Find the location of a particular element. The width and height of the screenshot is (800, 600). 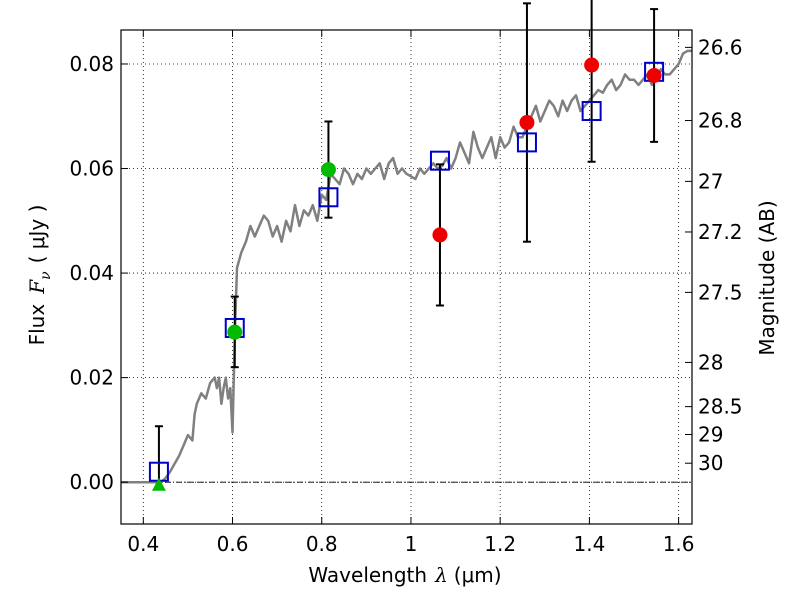

y-tick-label: 0.08 is located at coordinates (91, 64).